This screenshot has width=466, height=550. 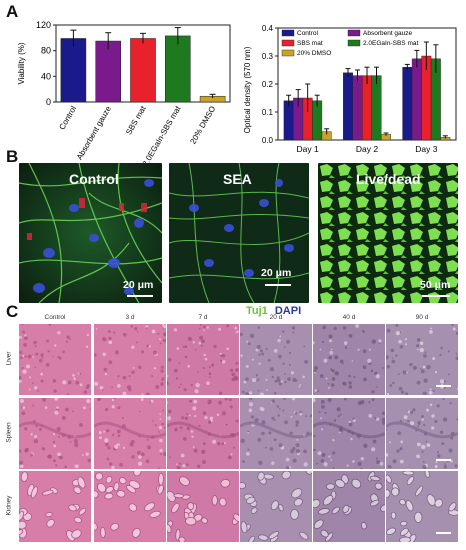 What do you see at coordinates (203, 317) in the screenshot?
I see `histology-column-label: 7 d` at bounding box center [203, 317].